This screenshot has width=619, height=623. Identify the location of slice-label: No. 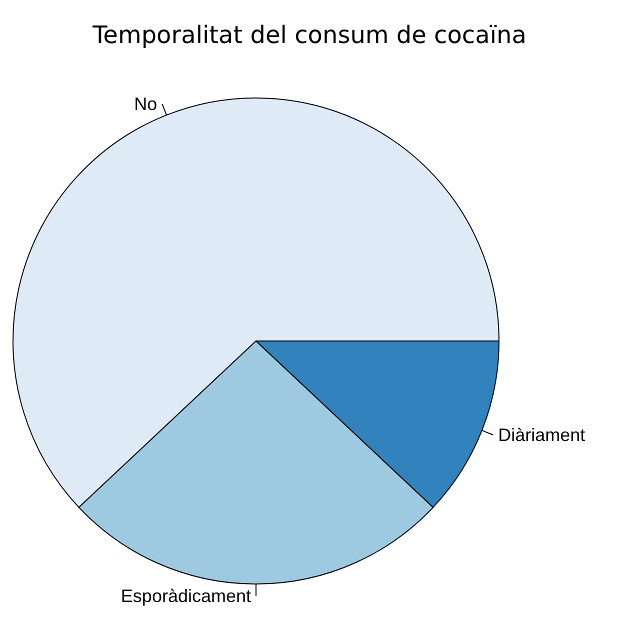
(146, 104).